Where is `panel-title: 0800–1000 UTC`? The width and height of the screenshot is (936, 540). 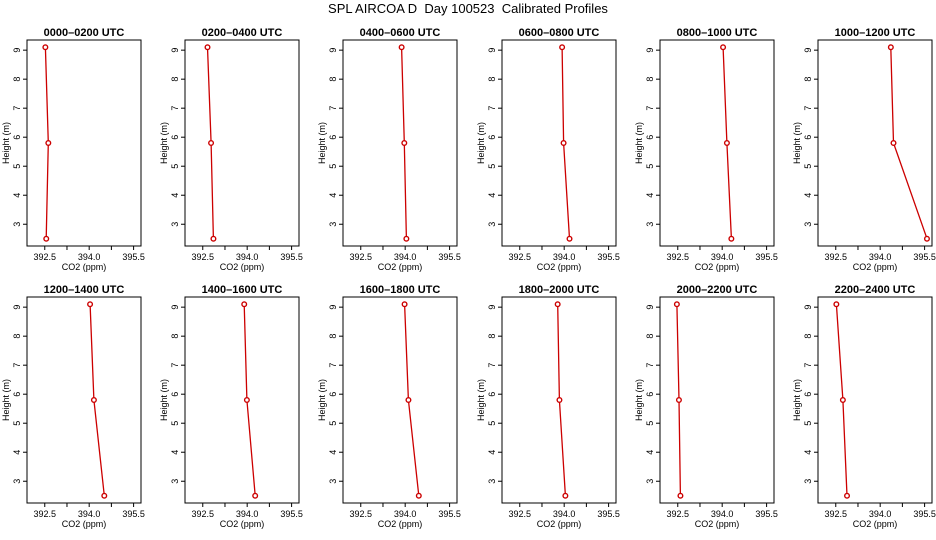 panel-title: 0800–1000 UTC is located at coordinates (717, 33).